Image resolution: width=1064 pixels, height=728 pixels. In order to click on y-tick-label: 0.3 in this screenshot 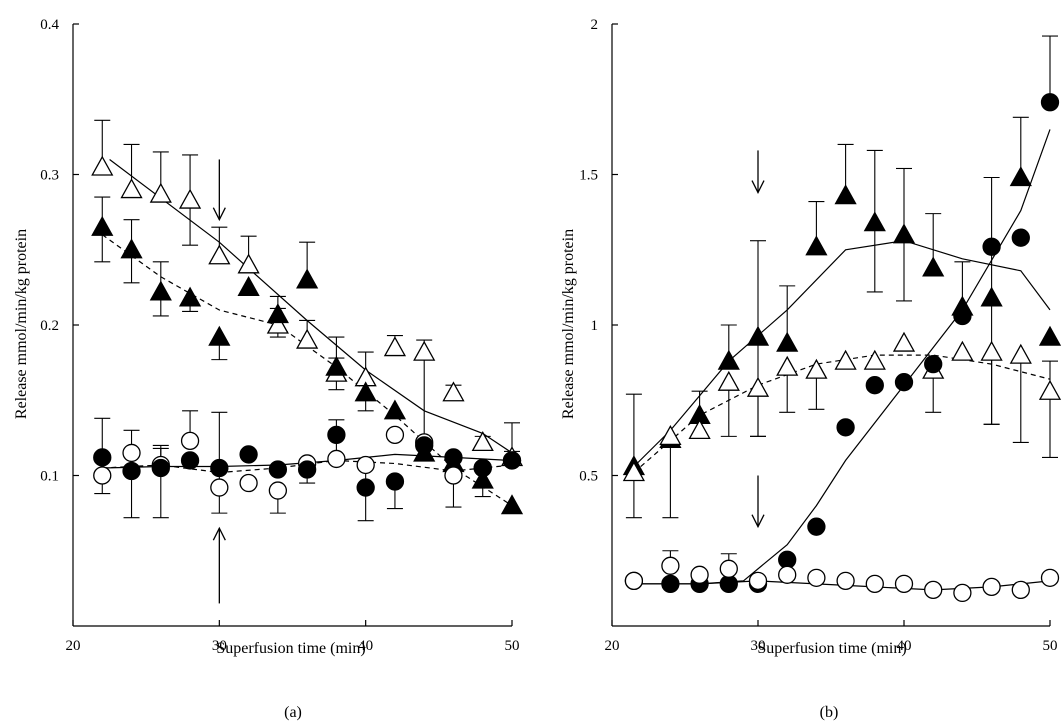, I will do `click(49, 176)`.